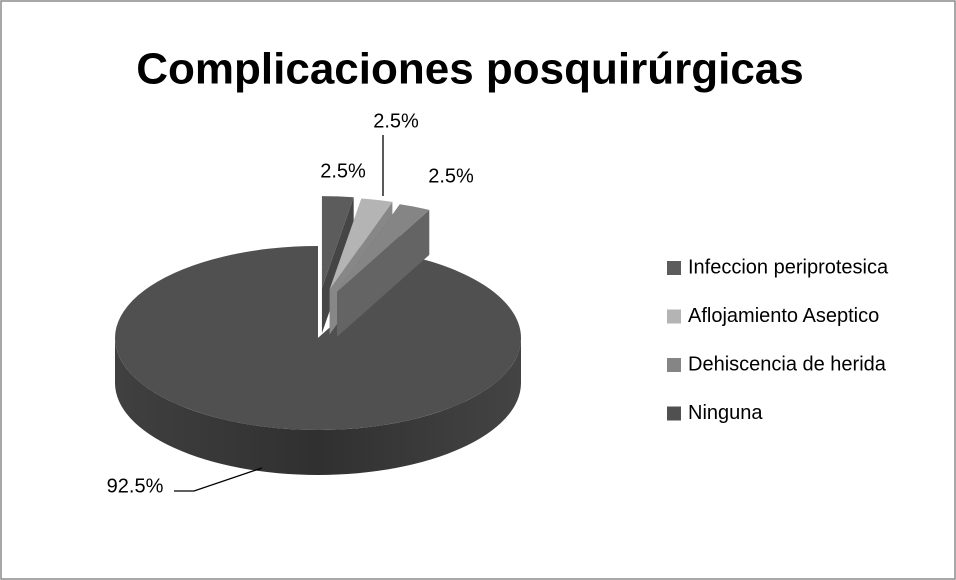 This screenshot has width=956, height=580. I want to click on chart-title: Complicaciones posquirúrgicas, so click(470, 69).